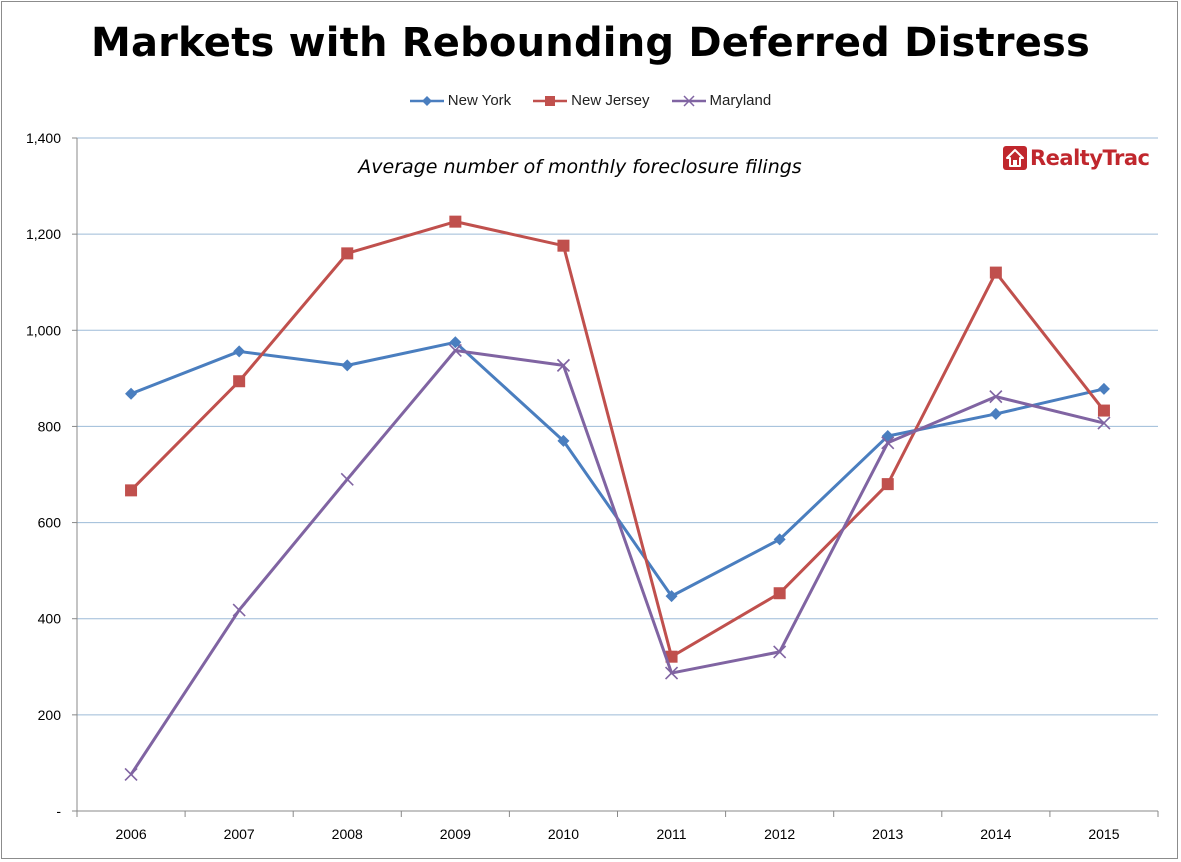 The height and width of the screenshot is (862, 1181). Describe the element at coordinates (1015, 158) in the screenshot. I see `house-icon` at that location.